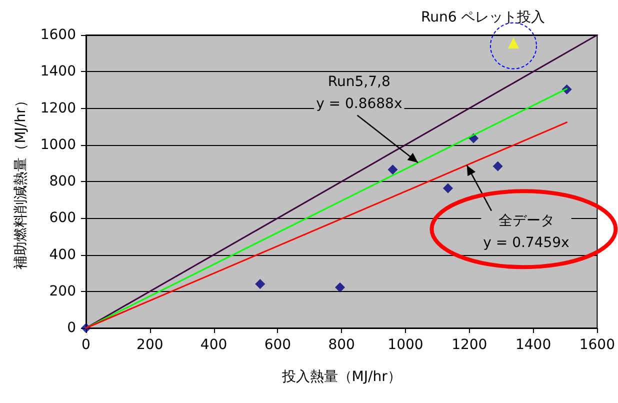 This screenshot has width=618, height=403. Describe the element at coordinates (21, 182) in the screenshot. I see `y-axis-title: 補助燃料削減熱量（MJ/hr）` at that location.